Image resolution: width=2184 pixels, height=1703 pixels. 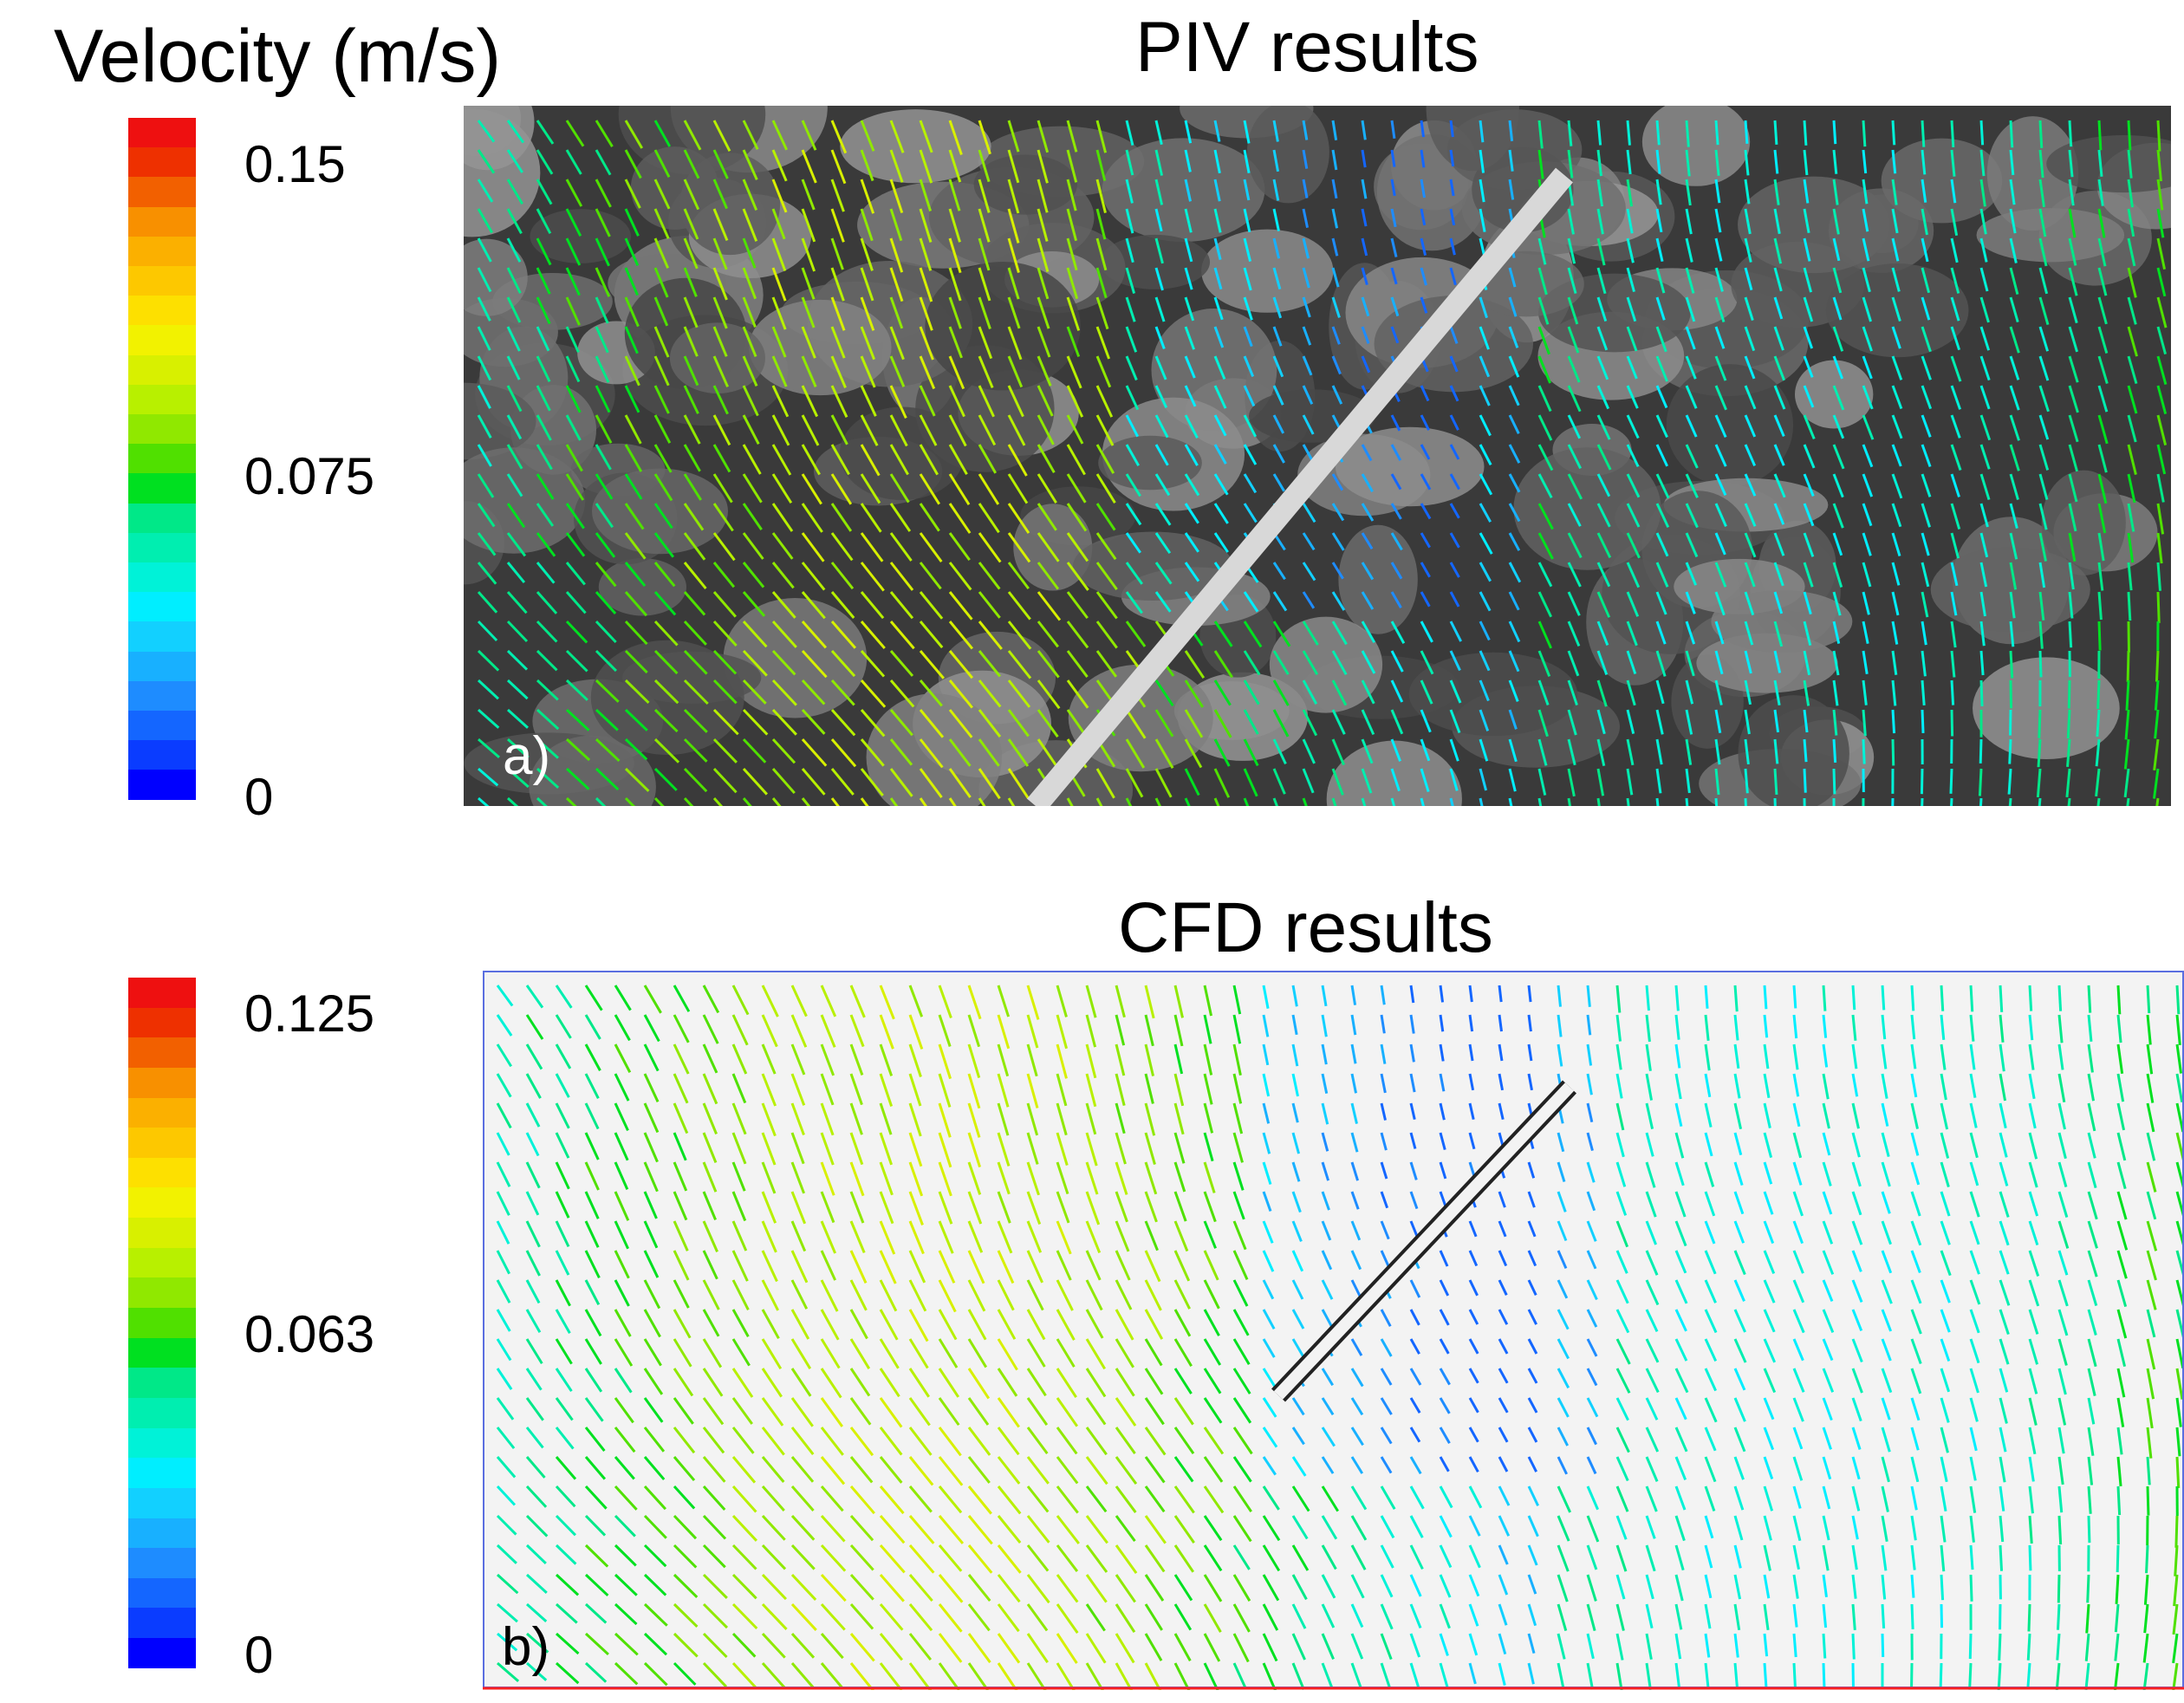 I want to click on panel-label-a: a), so click(x=527, y=756).